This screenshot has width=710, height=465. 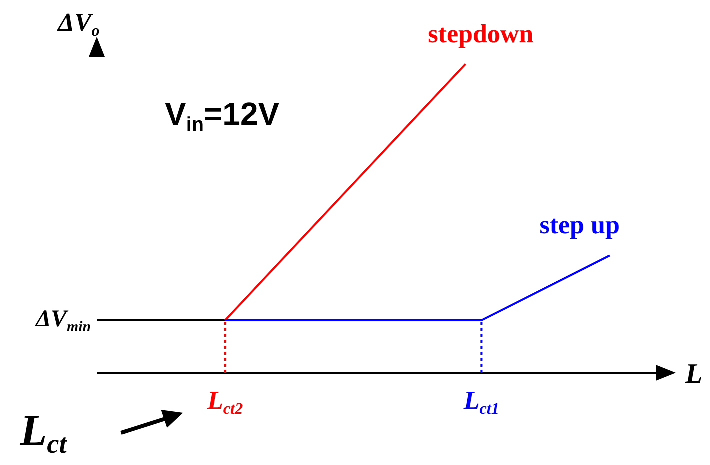 I want to click on y-axis-title: ΔV$_{o}$, so click(x=78, y=24).